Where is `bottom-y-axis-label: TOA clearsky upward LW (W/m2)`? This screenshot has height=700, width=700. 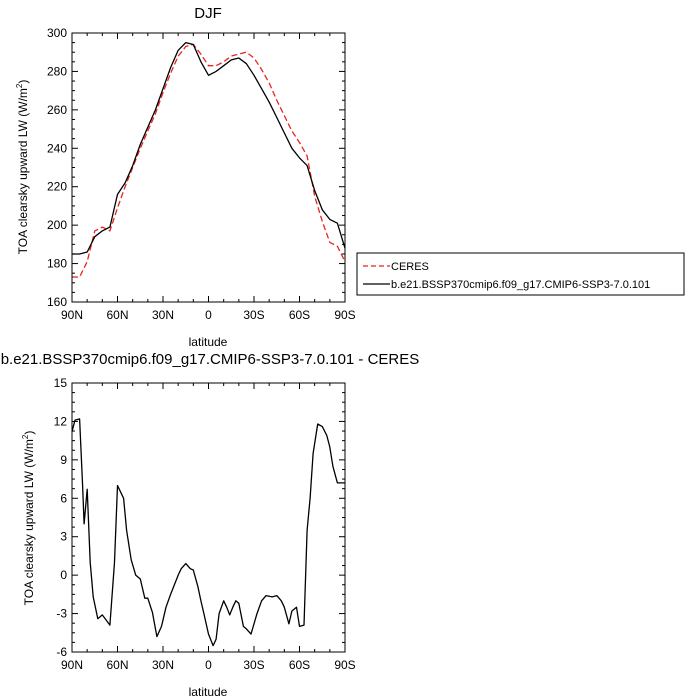
bottom-y-axis-label: TOA clearsky upward LW (W/m2) is located at coordinates (28, 518).